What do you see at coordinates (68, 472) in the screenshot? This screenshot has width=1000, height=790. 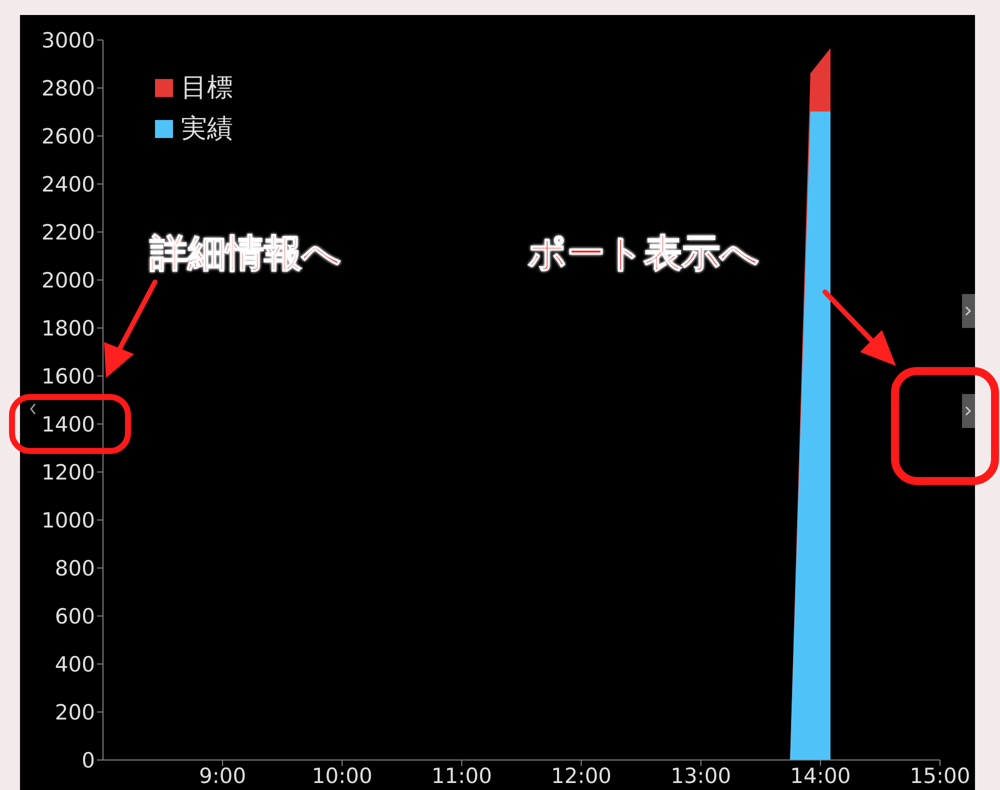 I see `y-tick-label: 1200` at bounding box center [68, 472].